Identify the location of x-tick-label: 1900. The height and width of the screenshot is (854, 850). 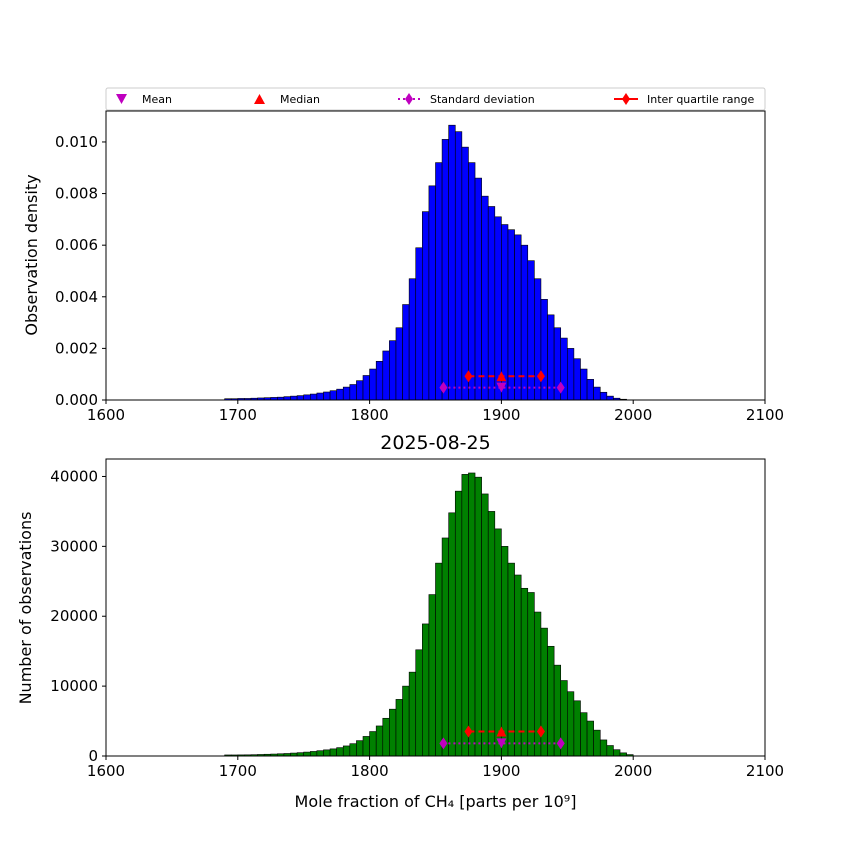
(501, 771).